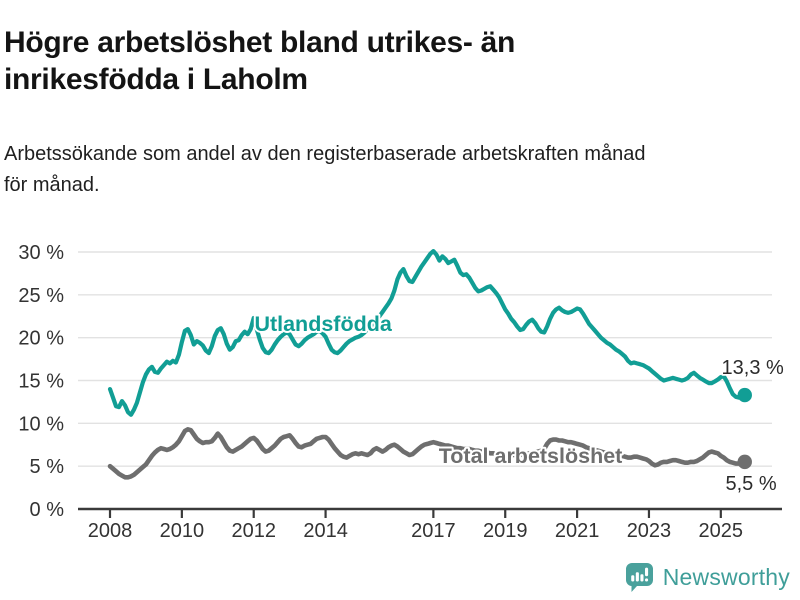 This screenshot has height=600, width=800. Describe the element at coordinates (531, 456) in the screenshot. I see `series-label-total-arbetsl-shet: Total arbetslöshet` at that location.